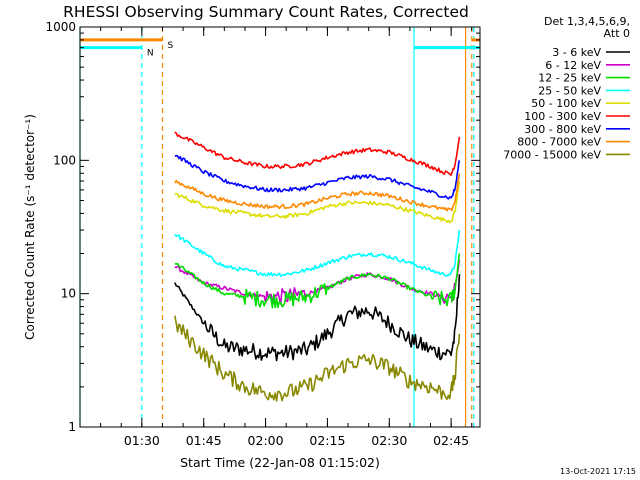 This screenshot has width=640, height=480. What do you see at coordinates (598, 471) in the screenshot?
I see `timestamp: 13-Oct-2021 17:15` at bounding box center [598, 471].